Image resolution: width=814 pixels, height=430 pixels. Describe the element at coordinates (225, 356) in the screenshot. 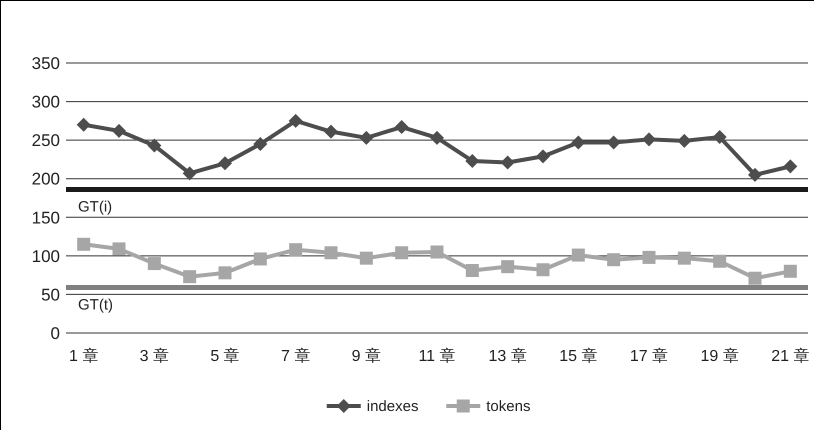

I see `x-tick-label: 5 章` at that location.